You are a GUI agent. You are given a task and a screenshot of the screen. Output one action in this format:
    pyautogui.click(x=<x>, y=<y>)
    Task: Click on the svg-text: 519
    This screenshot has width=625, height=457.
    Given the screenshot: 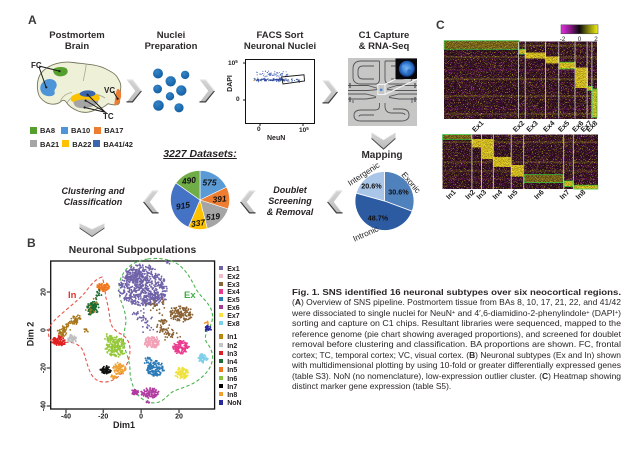 What is the action you would take?
    pyautogui.click(x=212, y=216)
    